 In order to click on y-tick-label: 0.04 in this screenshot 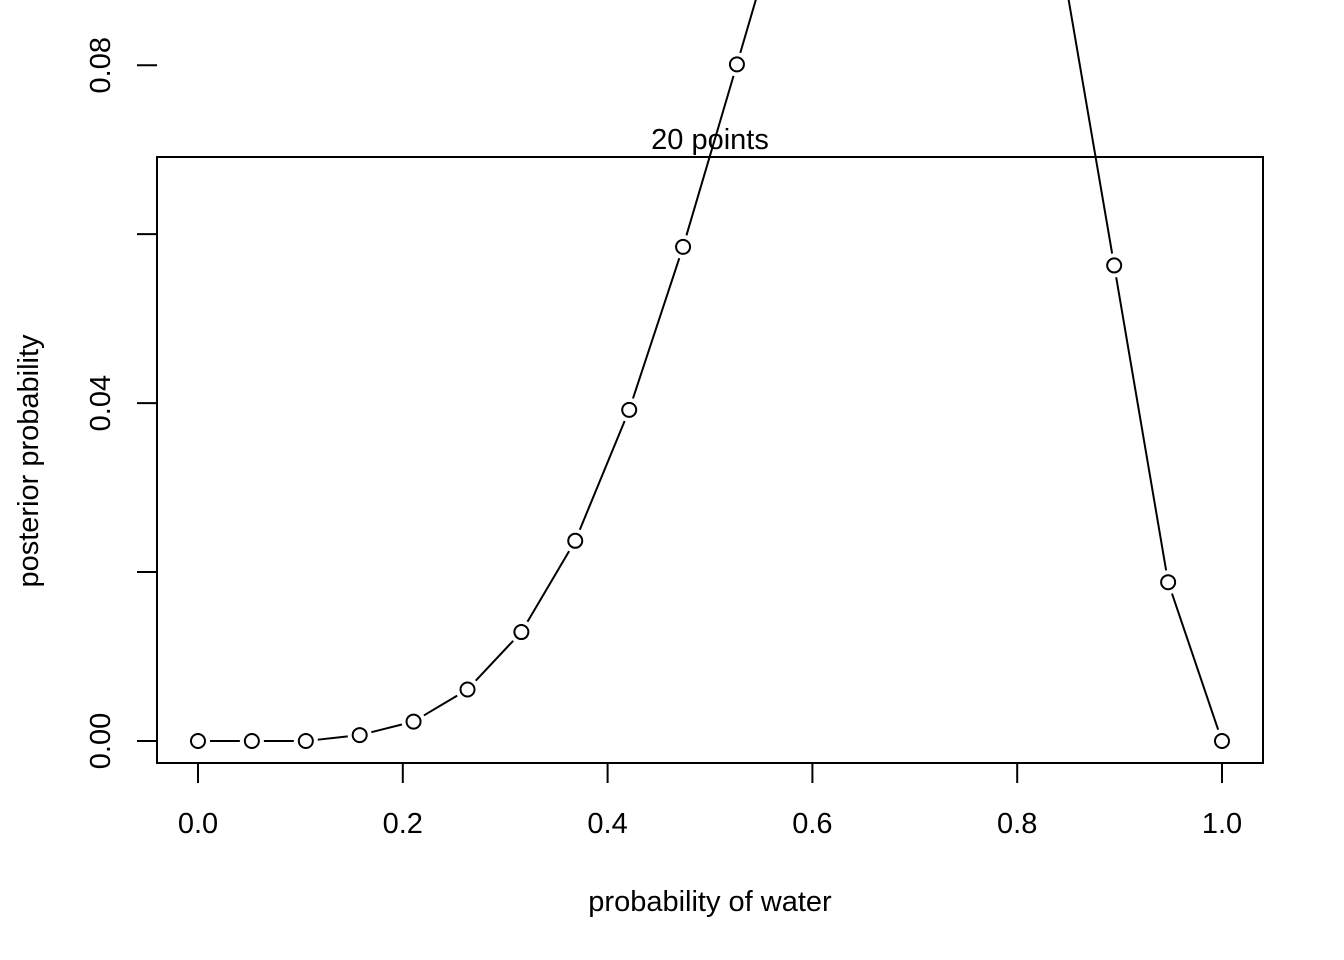, I will do `click(101, 403)`.